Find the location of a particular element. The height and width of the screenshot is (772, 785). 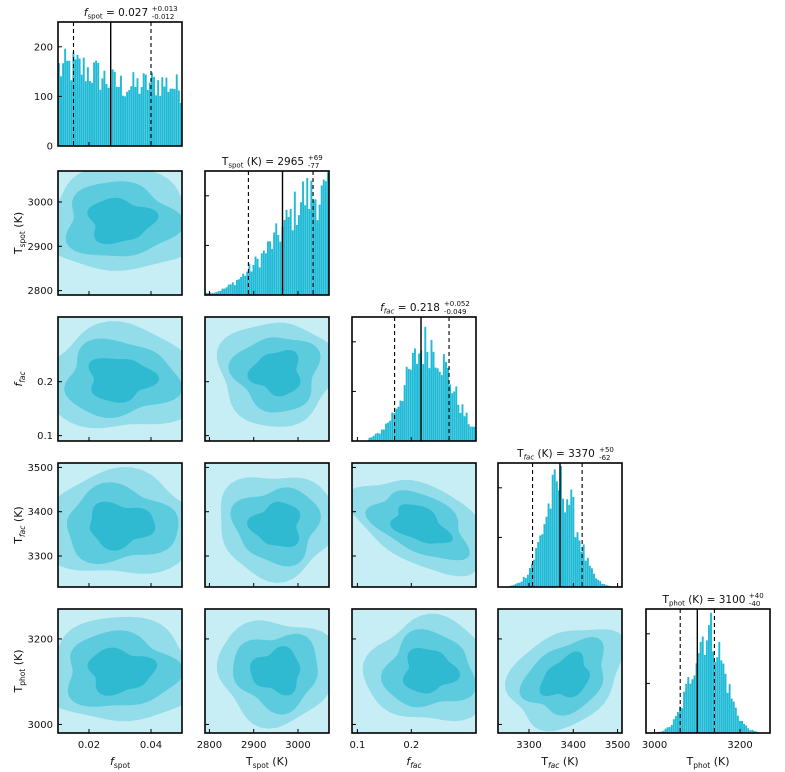

histogram-tspot: Tspot (K) = 2965 +69-77 is located at coordinates (267, 225).